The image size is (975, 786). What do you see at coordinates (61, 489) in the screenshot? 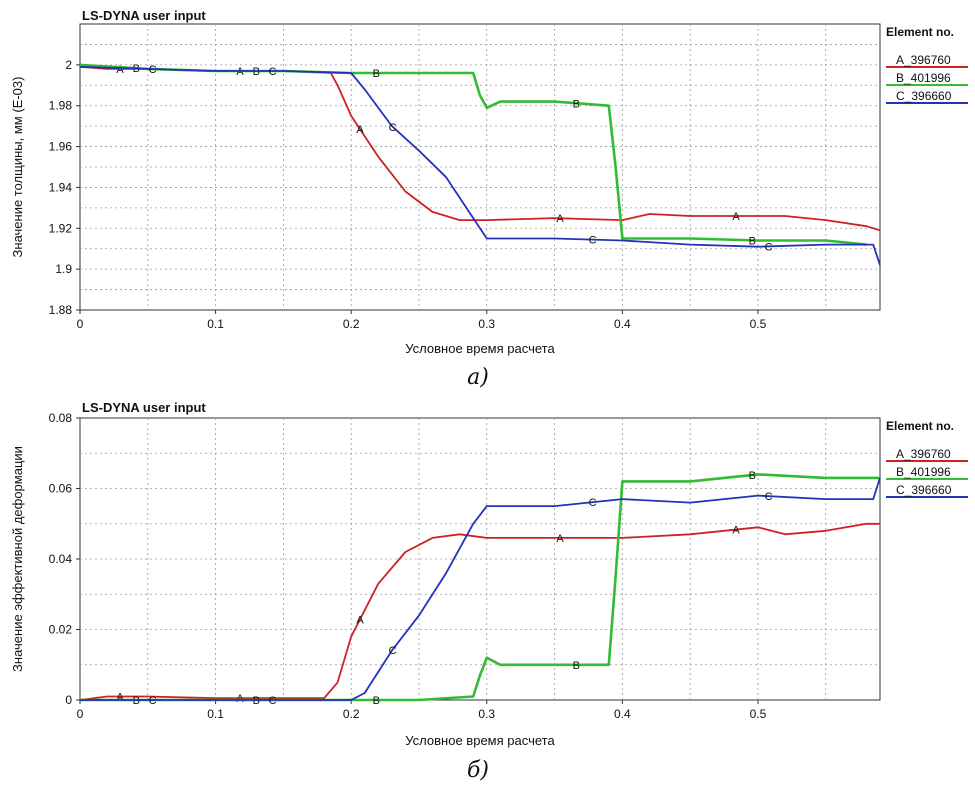
I see `y-tick-label: 0.06` at bounding box center [61, 489].